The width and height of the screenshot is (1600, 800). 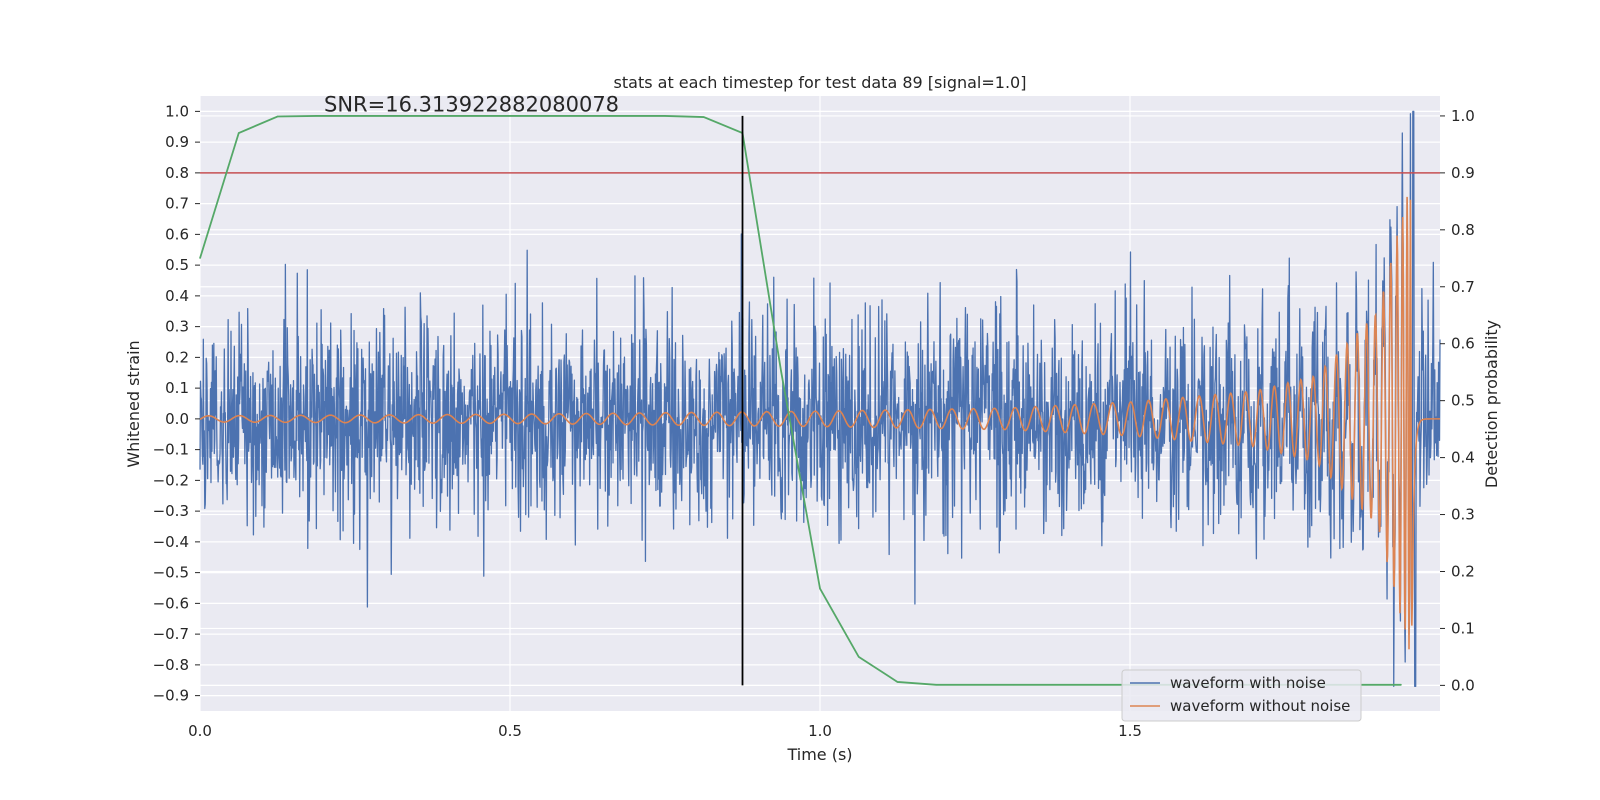 What do you see at coordinates (1463, 628) in the screenshot?
I see `y-right-tick-label: 0.1` at bounding box center [1463, 628].